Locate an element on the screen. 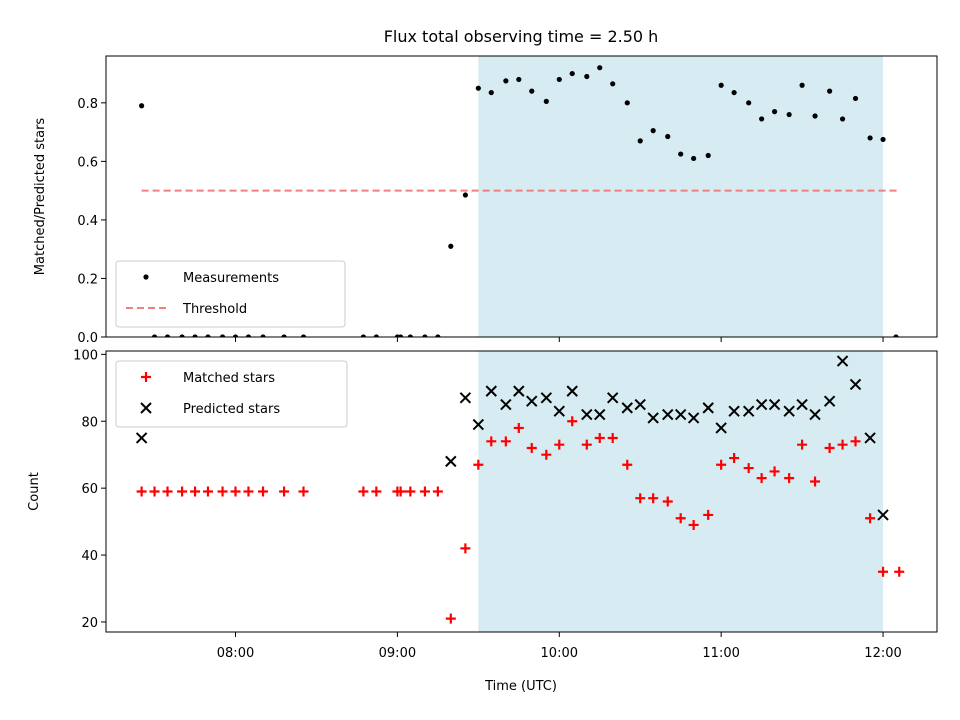 This screenshot has width=960, height=720. legend-label: Predicted stars is located at coordinates (231, 409).